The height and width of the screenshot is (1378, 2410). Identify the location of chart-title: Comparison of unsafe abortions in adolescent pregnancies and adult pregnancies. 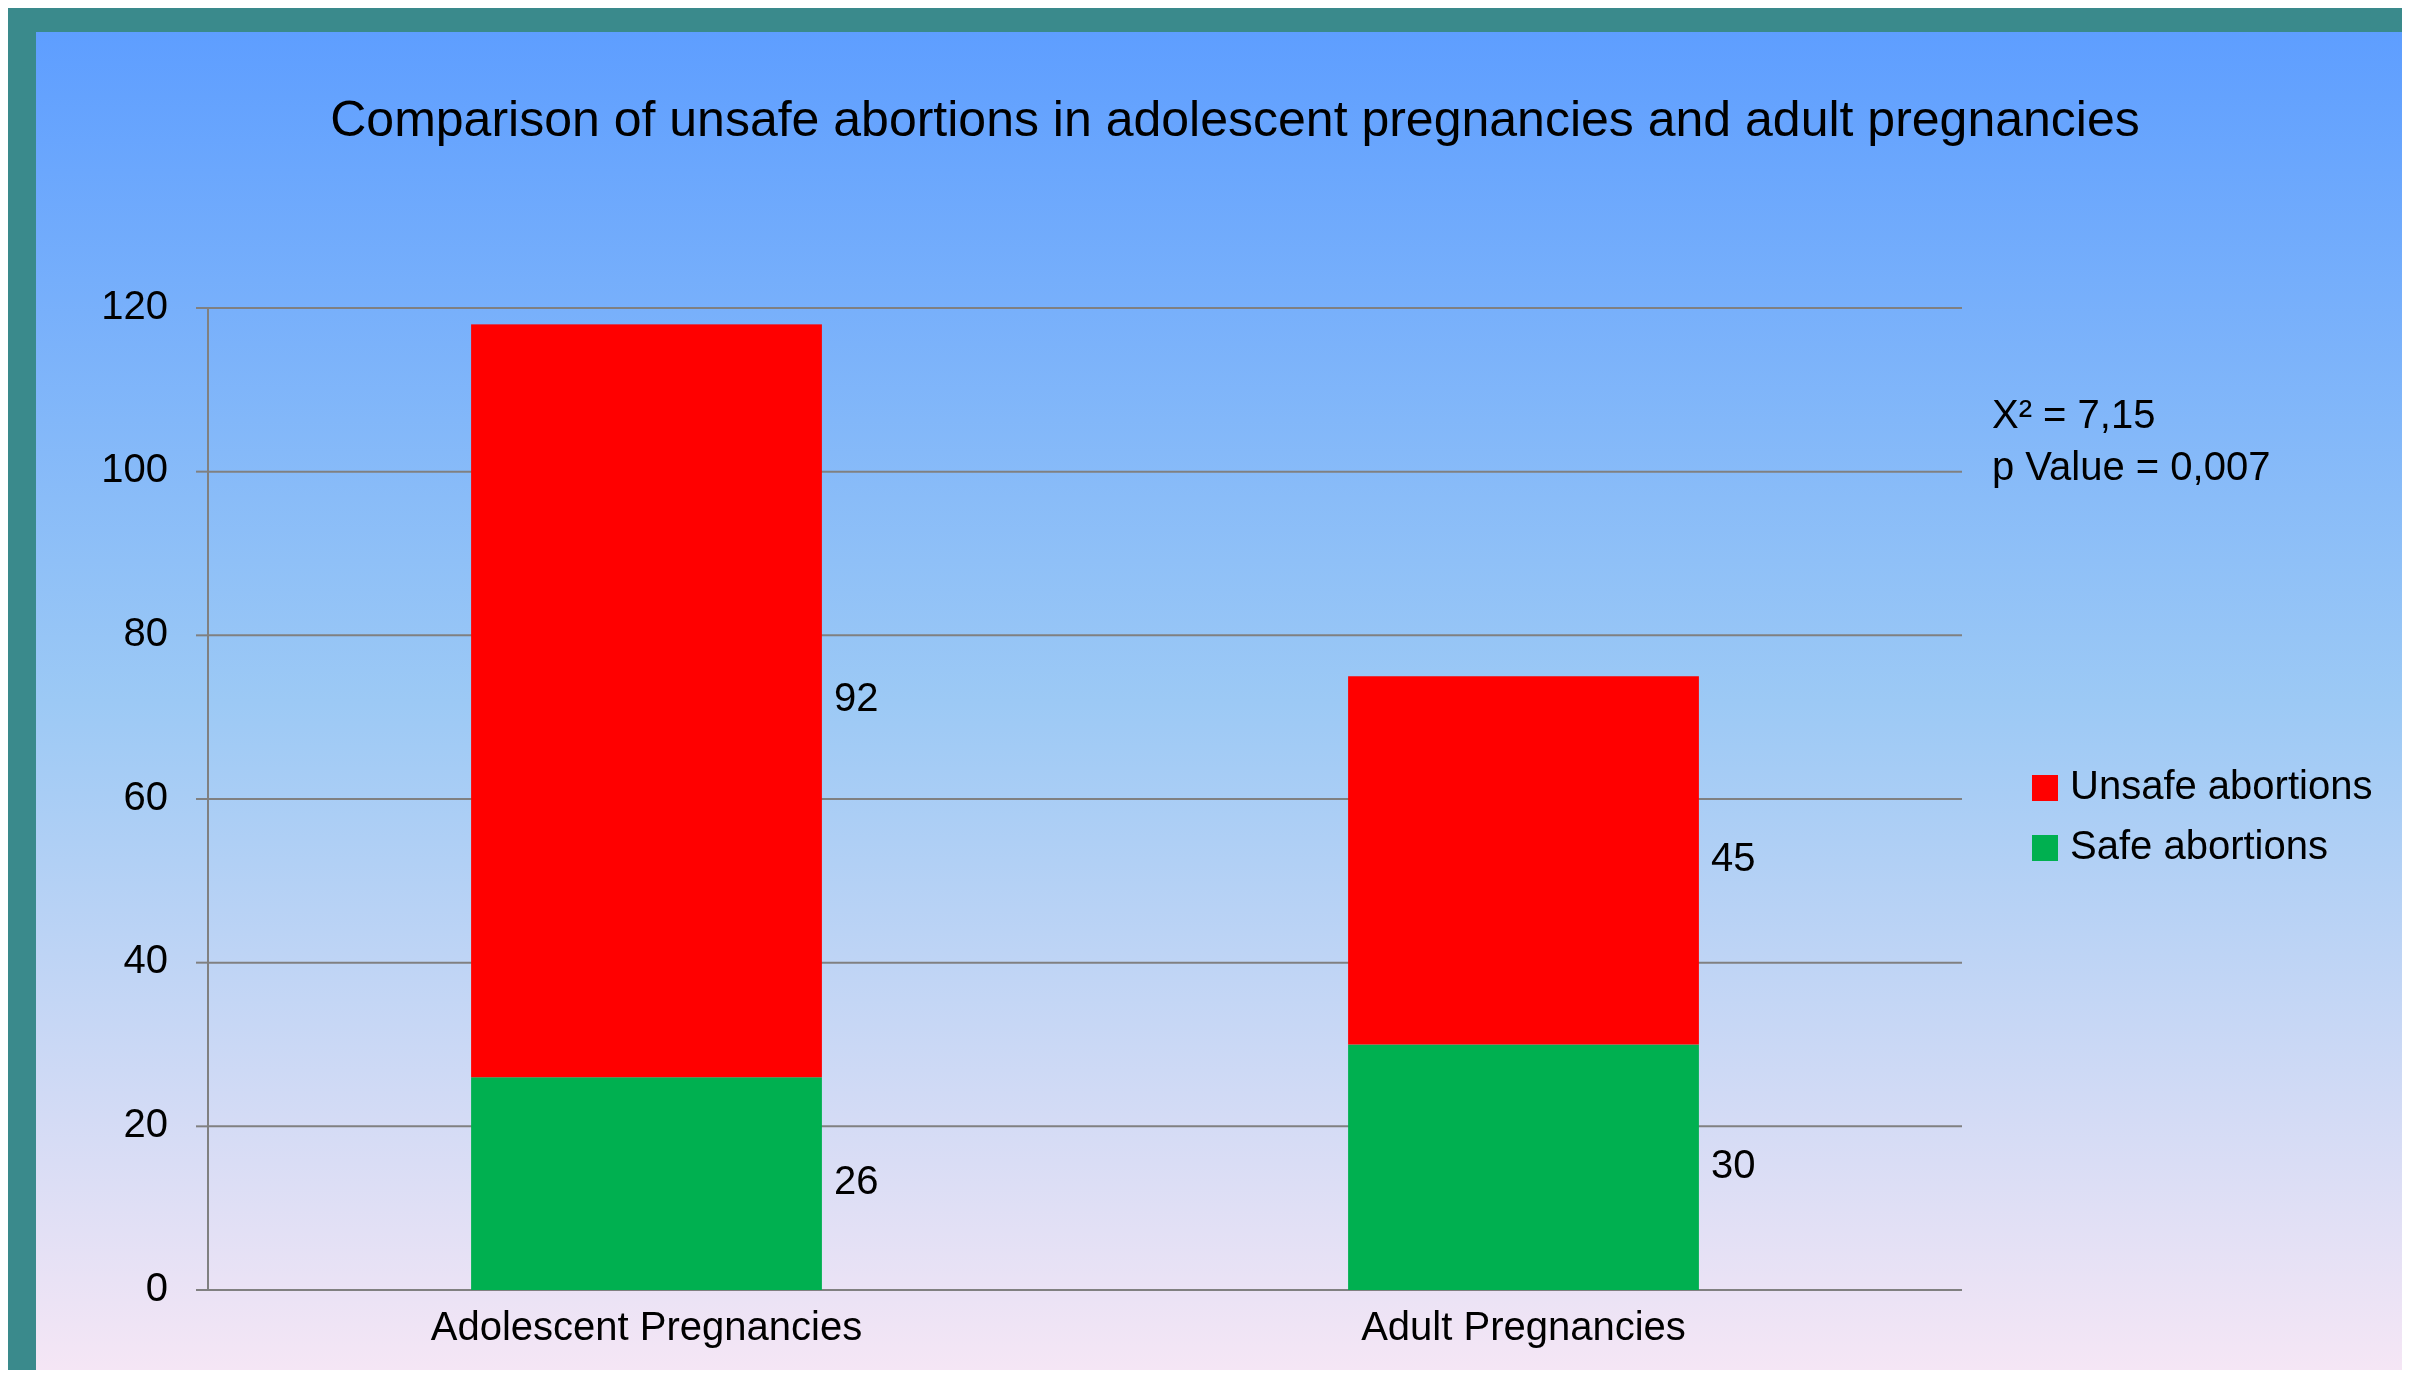
(1235, 119).